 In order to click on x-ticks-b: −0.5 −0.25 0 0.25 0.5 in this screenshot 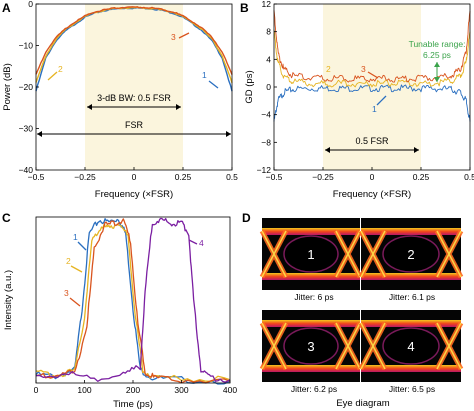, I will do `click(370, 174)`.